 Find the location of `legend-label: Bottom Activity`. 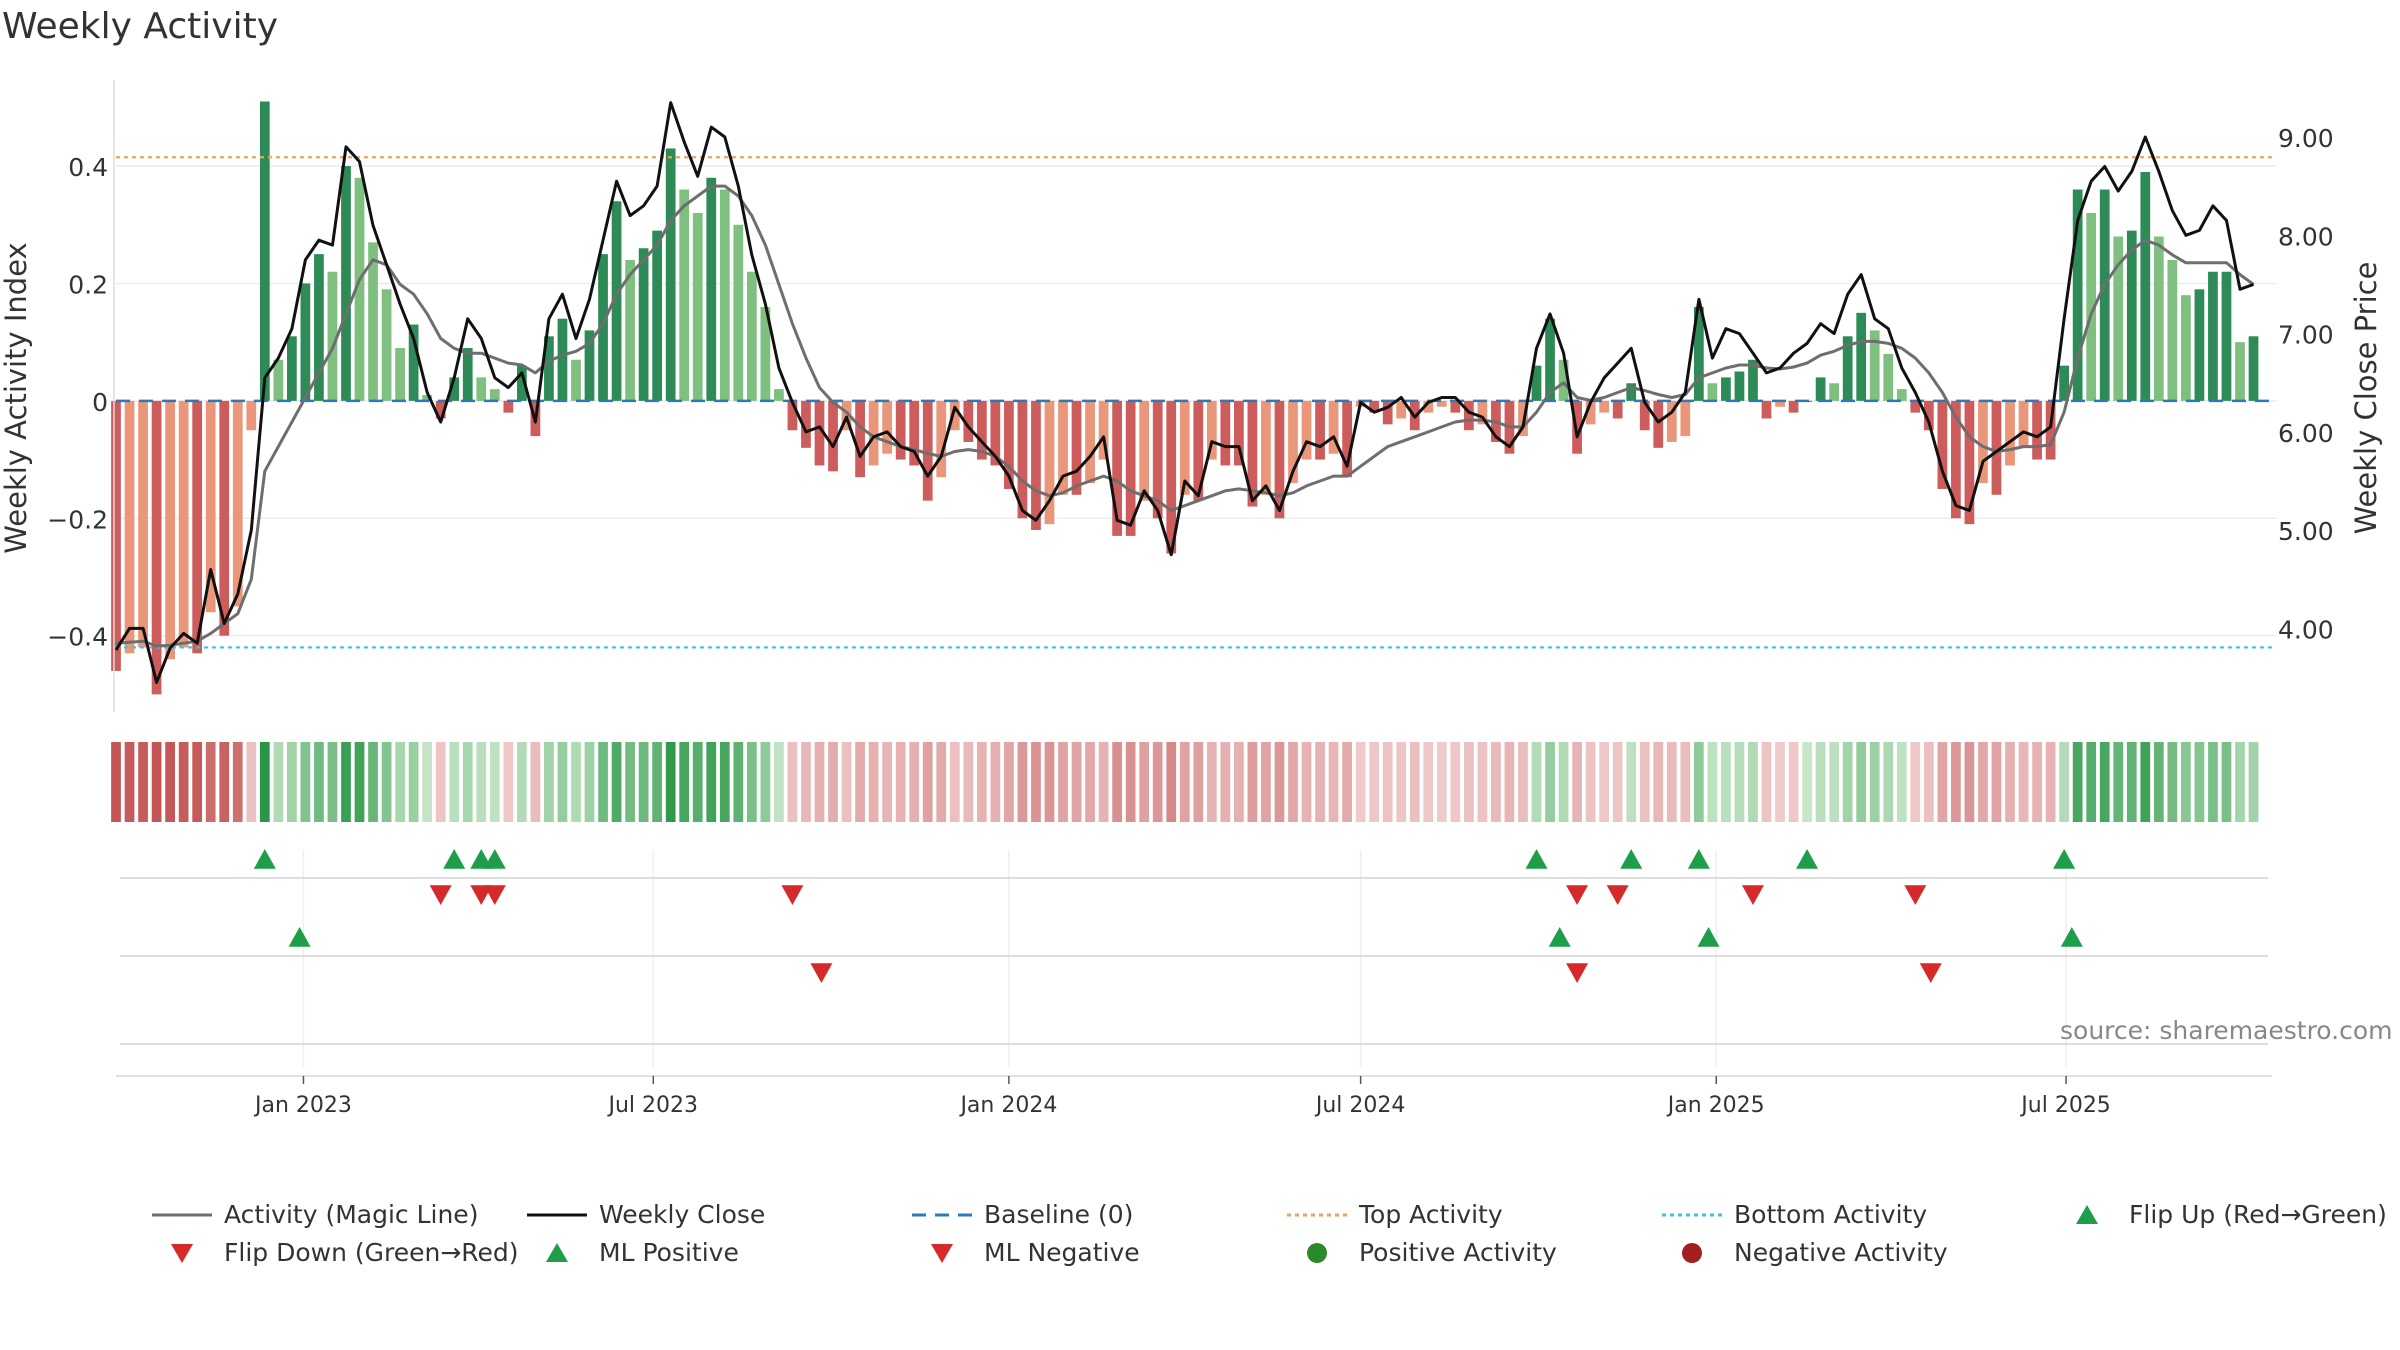

legend-label: Bottom Activity is located at coordinates (1831, 1214).